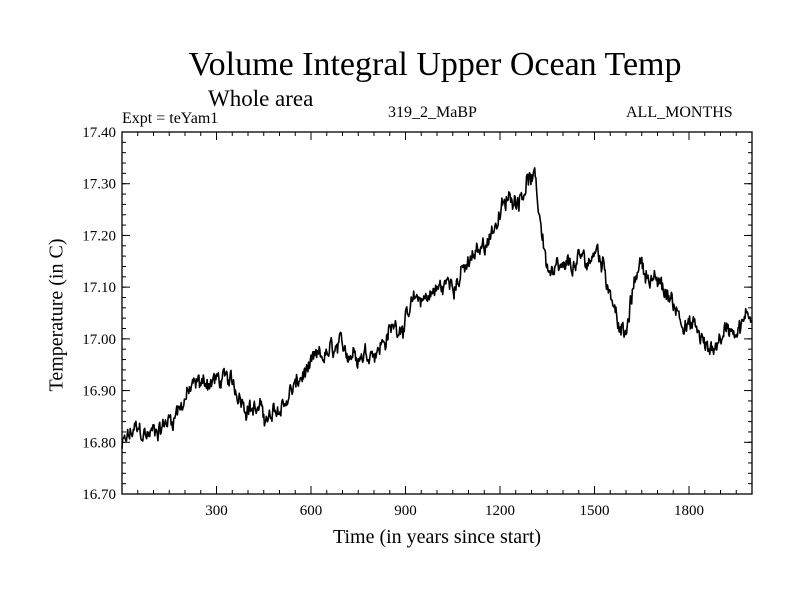 The height and width of the screenshot is (600, 800). Describe the element at coordinates (99, 236) in the screenshot. I see `y-tick-label: 17.20` at that location.